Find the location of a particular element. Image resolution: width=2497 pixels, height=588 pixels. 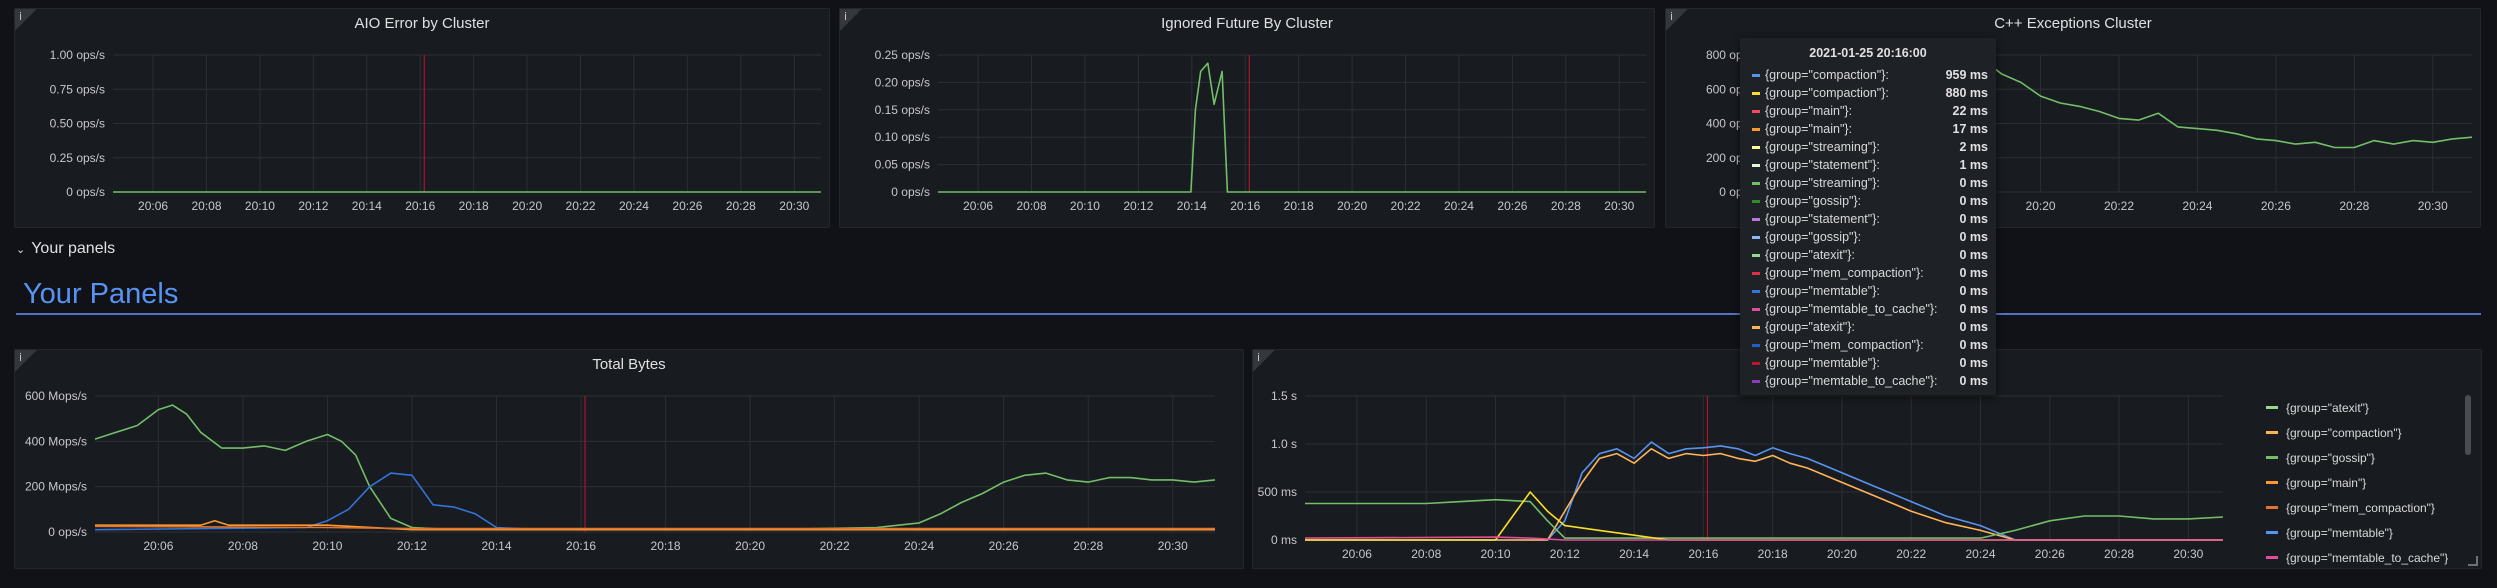

y-tick-label: 0.75 ops/s is located at coordinates (77, 89).